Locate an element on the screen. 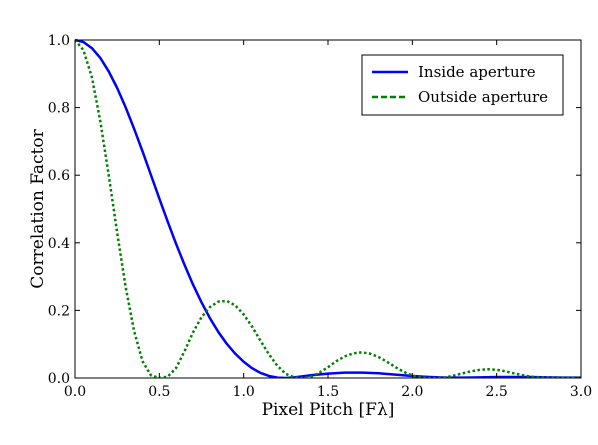 Image resolution: width=598 pixels, height=445 pixels. x-tick-label: 2.0 is located at coordinates (412, 392).